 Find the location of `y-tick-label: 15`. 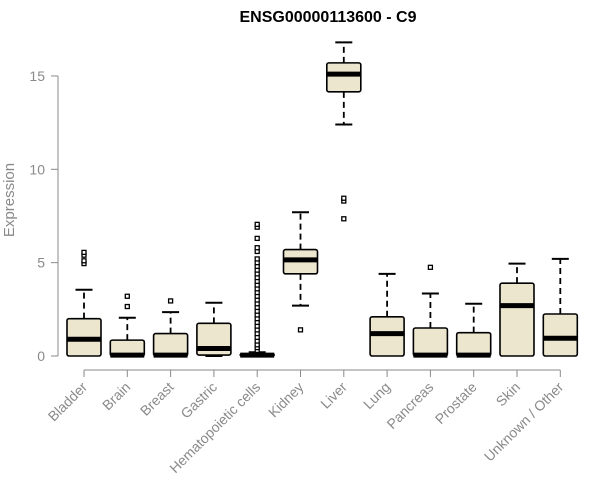

y-tick-label: 15 is located at coordinates (37, 76).